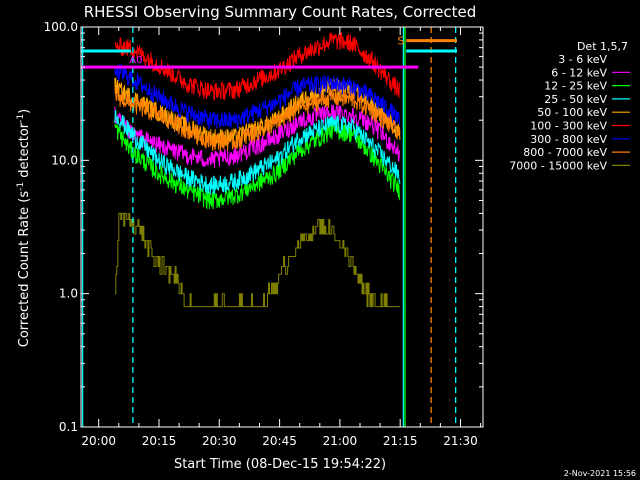 Image resolution: width=640 pixels, height=480 pixels. I want to click on legend-label-5: 100 - 300 keV, so click(568, 126).